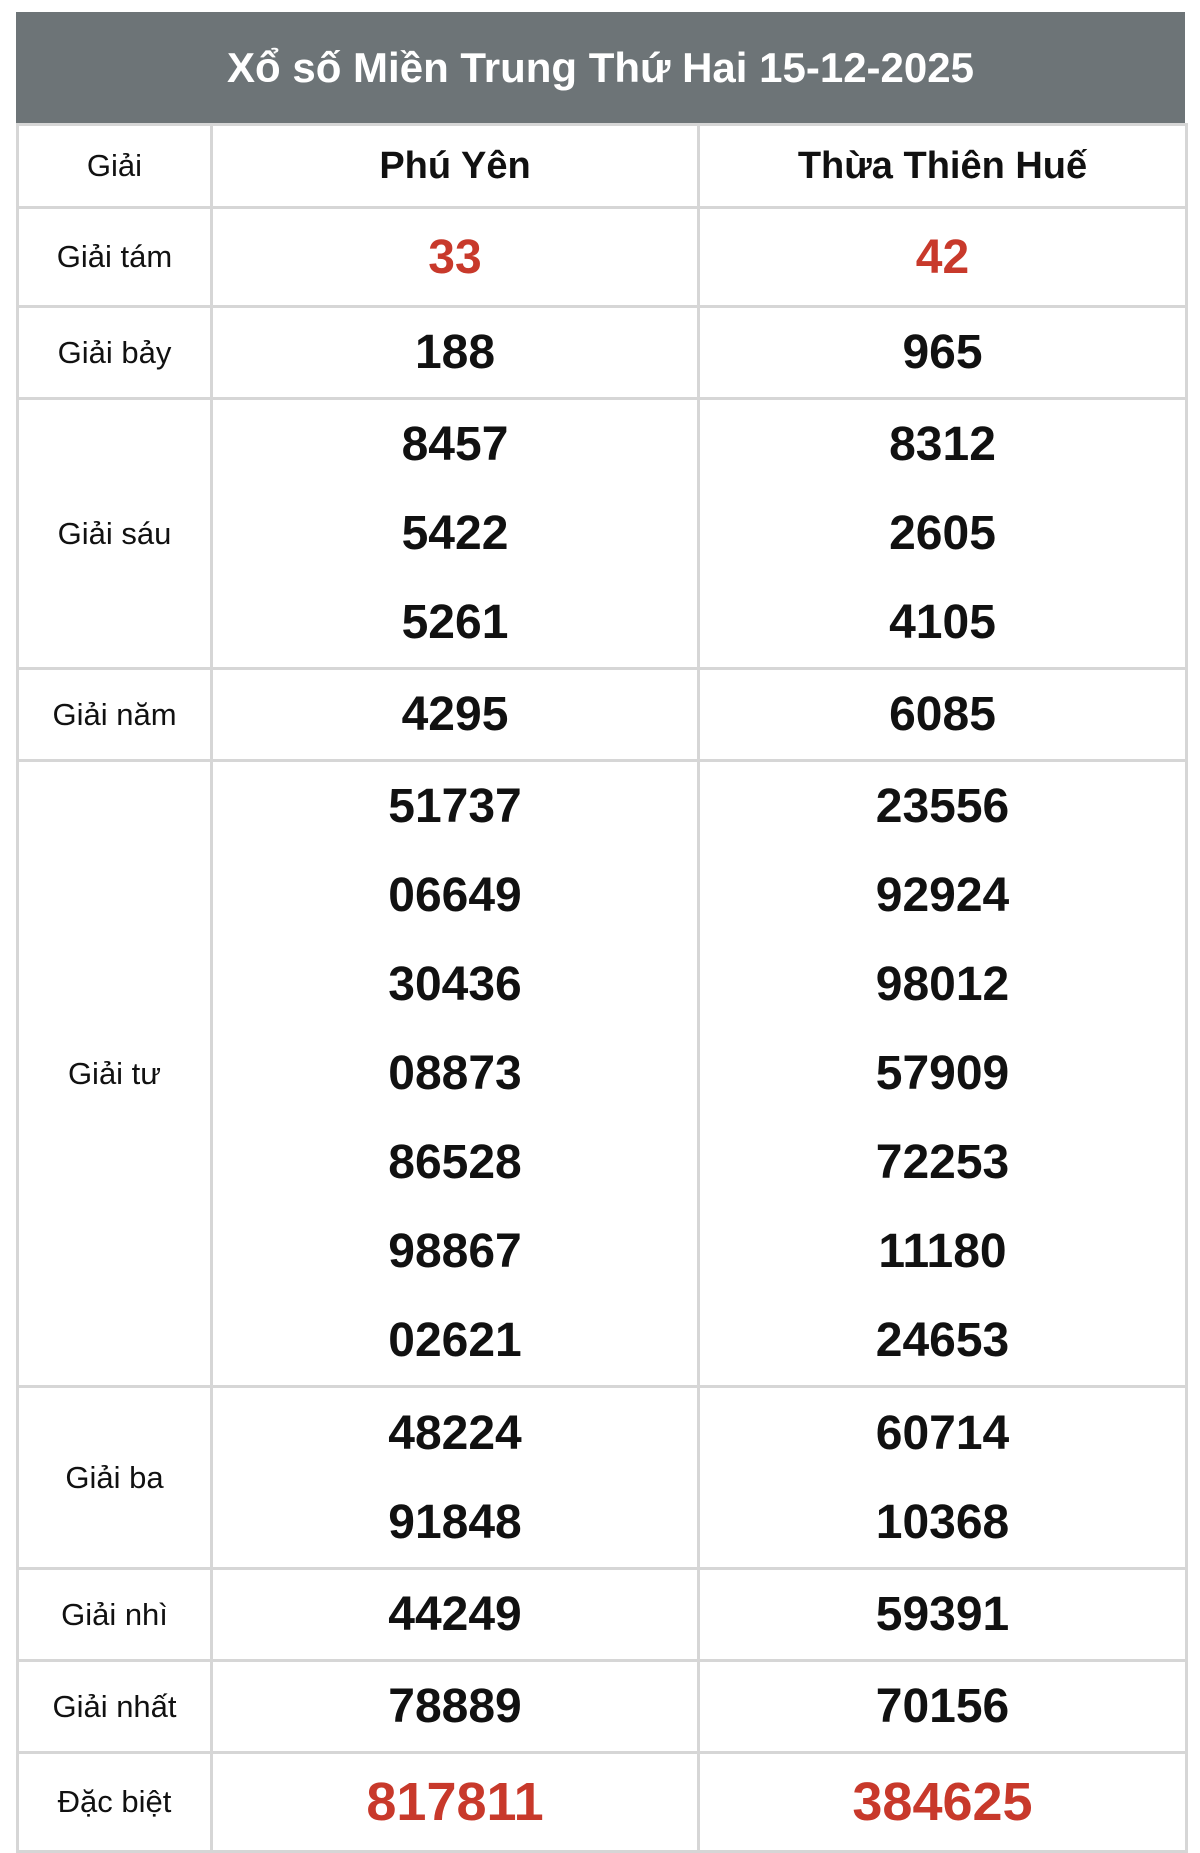 The height and width of the screenshot is (1853, 1200). I want to click on winning-number: 33, so click(455, 257).